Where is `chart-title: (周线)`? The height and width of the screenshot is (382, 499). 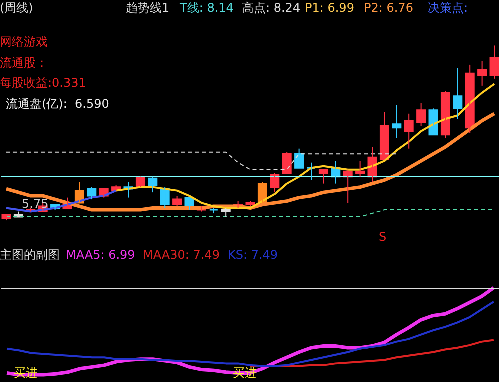
chart-title: (周线) is located at coordinates (17, 8).